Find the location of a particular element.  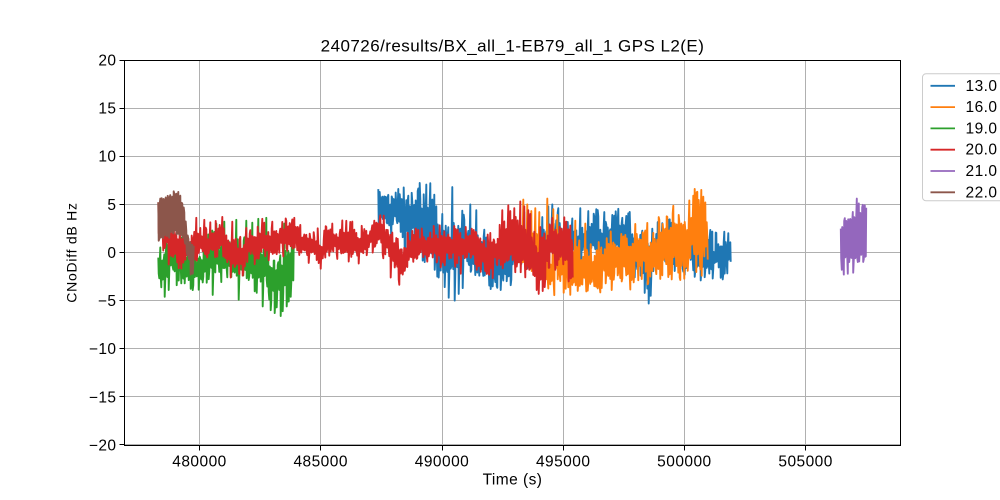

svg-text: 20 is located at coordinates (107, 60).